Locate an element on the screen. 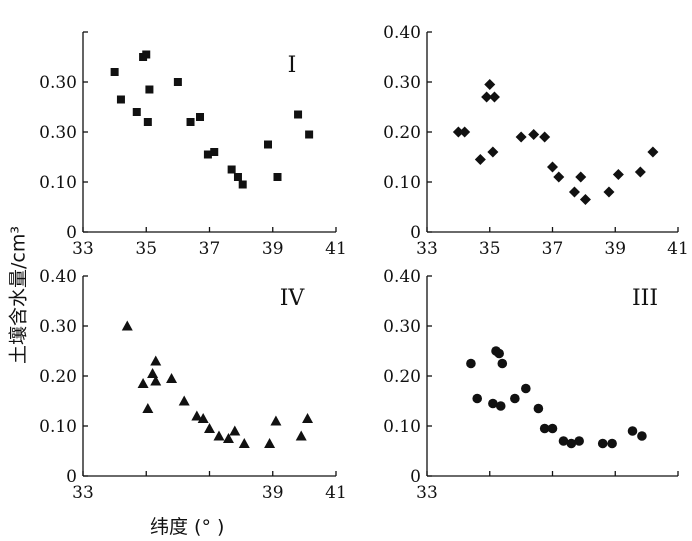  top-right-x-tick-label: 39 is located at coordinates (615, 249).